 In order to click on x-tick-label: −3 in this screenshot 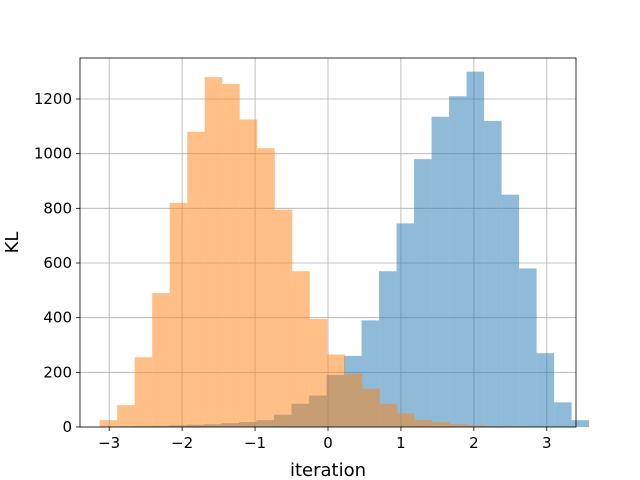, I will do `click(109, 443)`.